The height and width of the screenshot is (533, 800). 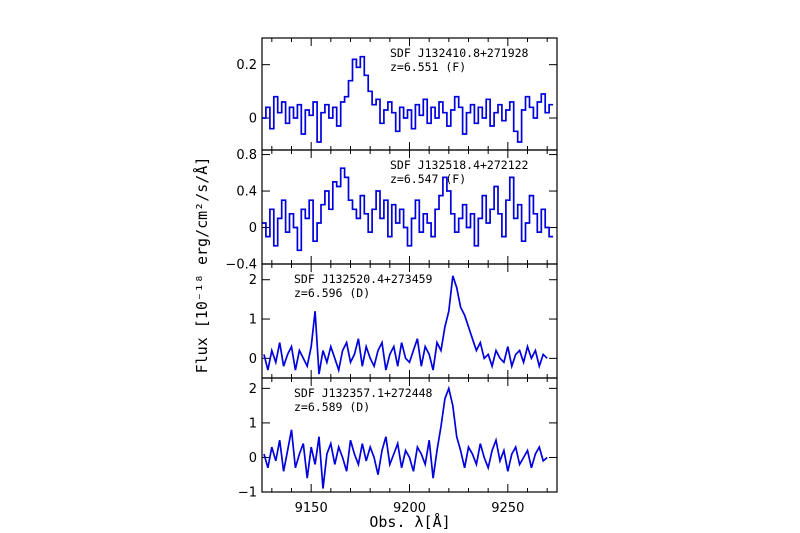 What do you see at coordinates (428, 179) in the screenshot?
I see `redshift-label: z=6.547 (F)` at bounding box center [428, 179].